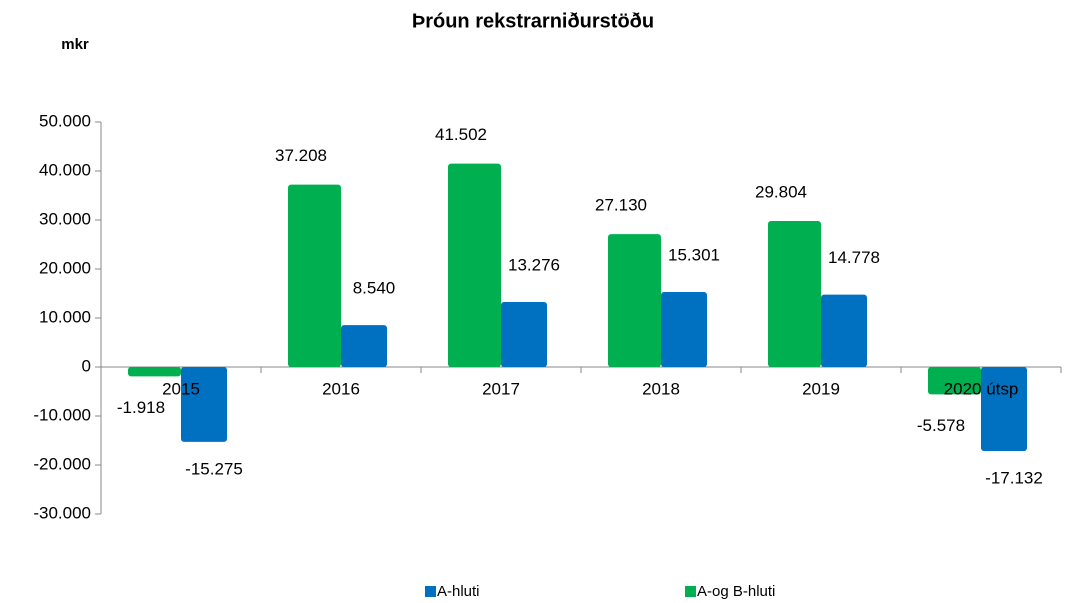 The image size is (1067, 603). Describe the element at coordinates (75, 44) in the screenshot. I see `y-axis-label: mkr` at that location.